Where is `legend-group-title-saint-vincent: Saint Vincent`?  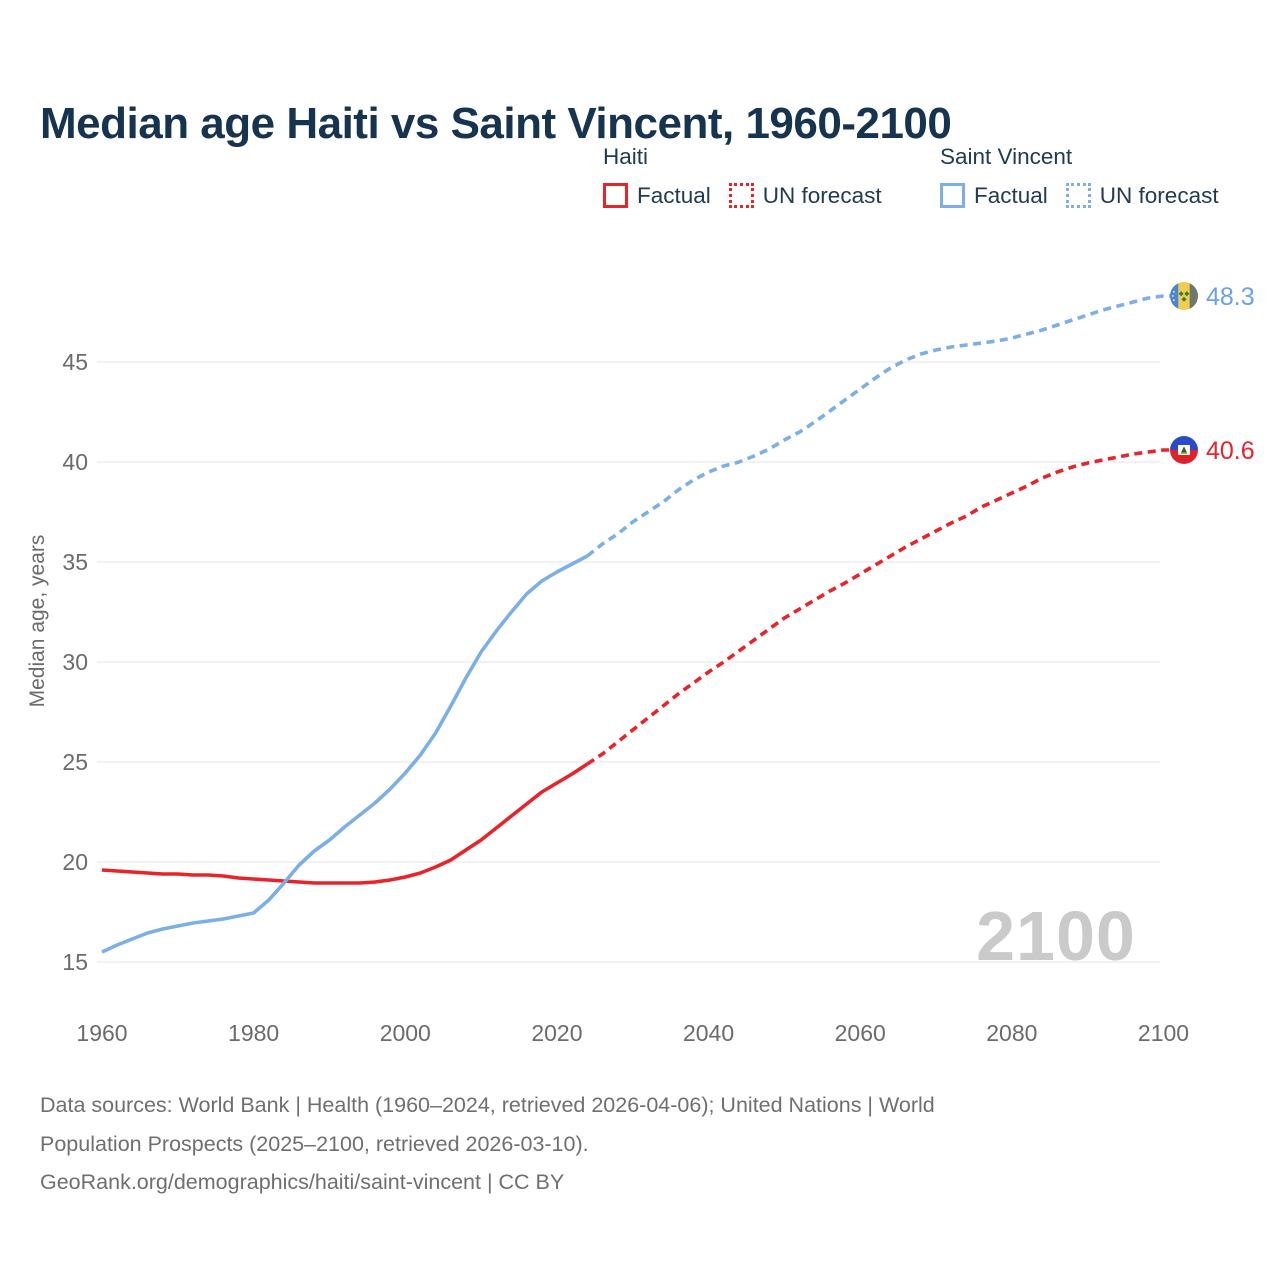 legend-group-title-saint-vincent: Saint Vincent is located at coordinates (1006, 156).